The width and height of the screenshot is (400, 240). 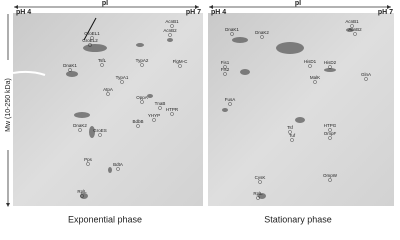 What do you see at coordinates (160, 103) in the screenshot?
I see `spot-label: TnaB` at bounding box center [160, 103].